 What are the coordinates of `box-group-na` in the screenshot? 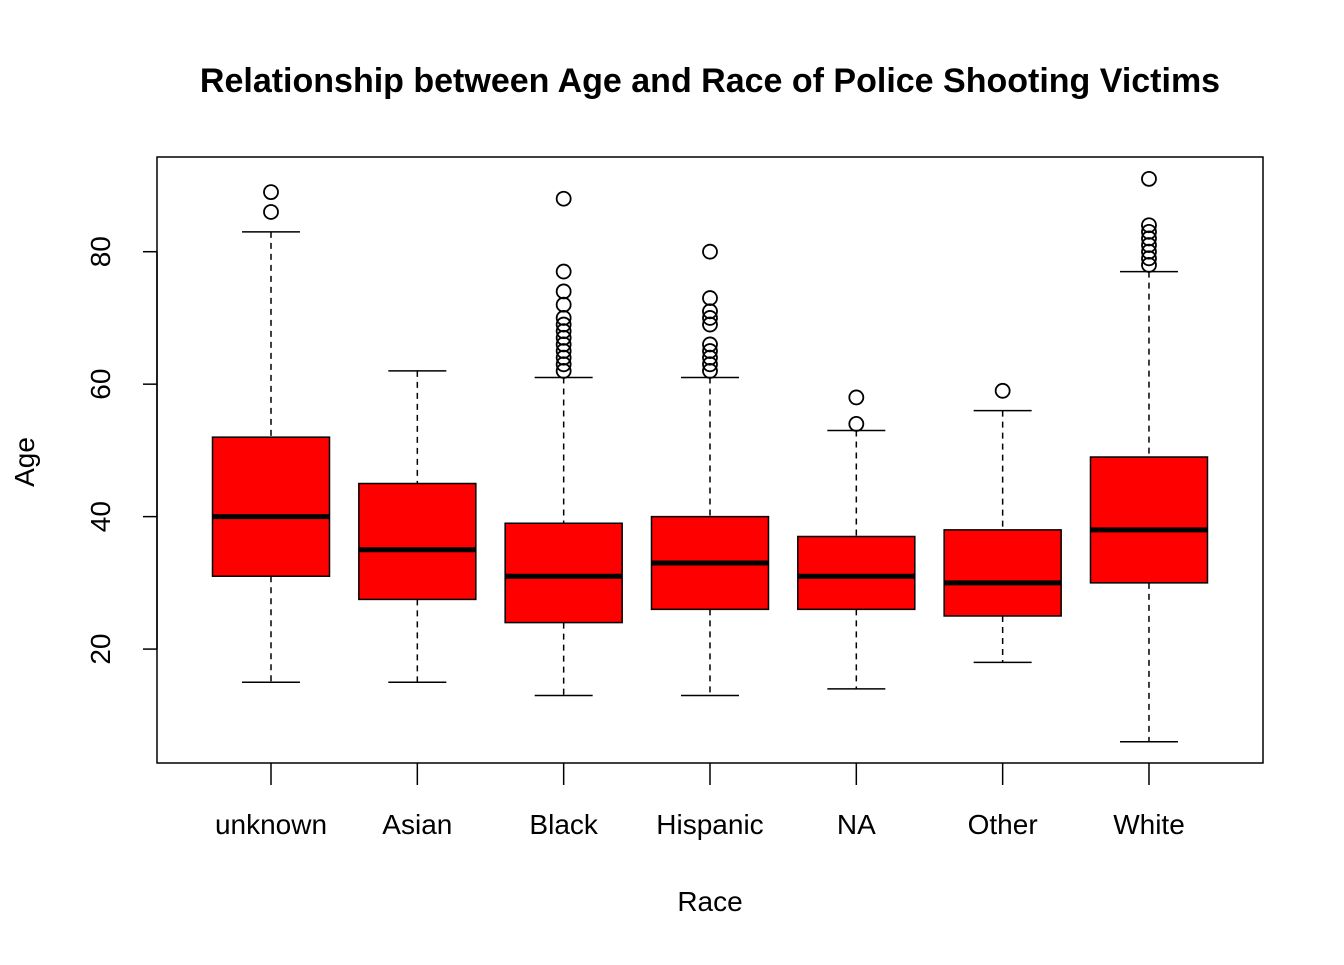 It's located at (856, 539).